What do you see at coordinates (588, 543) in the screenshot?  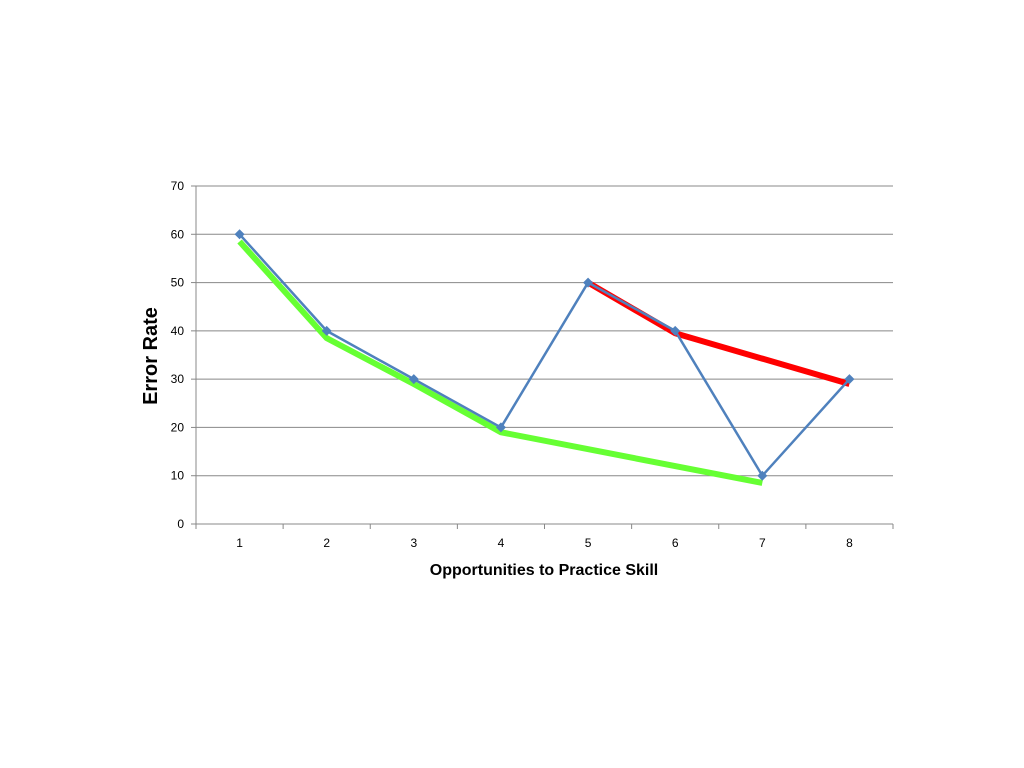 I see `x-tick-label: 5` at bounding box center [588, 543].